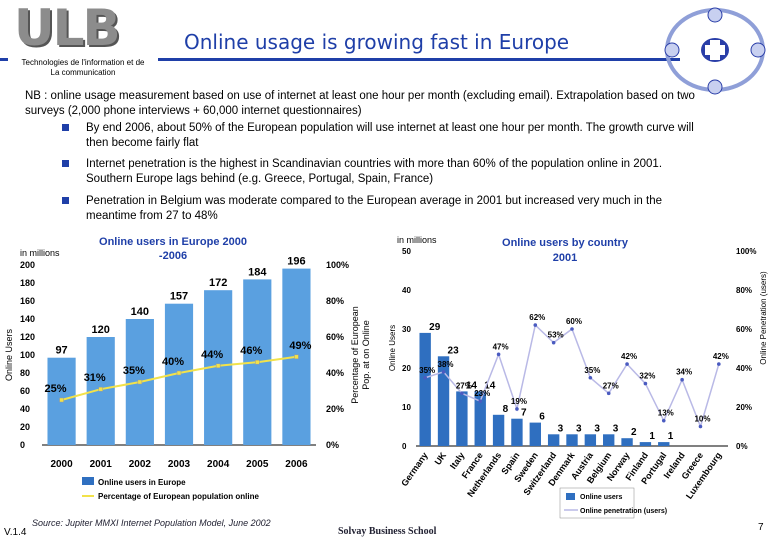 The image size is (780, 540). What do you see at coordinates (25, 391) in the screenshot?
I see `chart1-ytick: 60` at bounding box center [25, 391].